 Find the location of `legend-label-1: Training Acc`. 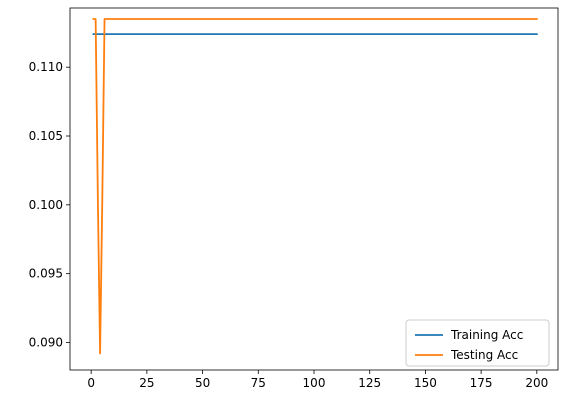

legend-label-1: Training Acc is located at coordinates (486, 335).